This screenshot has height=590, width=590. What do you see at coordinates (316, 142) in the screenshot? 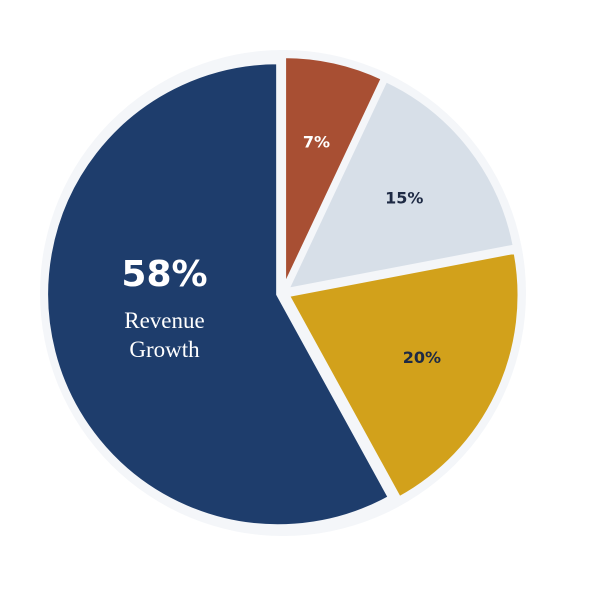
I see `slice-label: 7%` at bounding box center [316, 142].